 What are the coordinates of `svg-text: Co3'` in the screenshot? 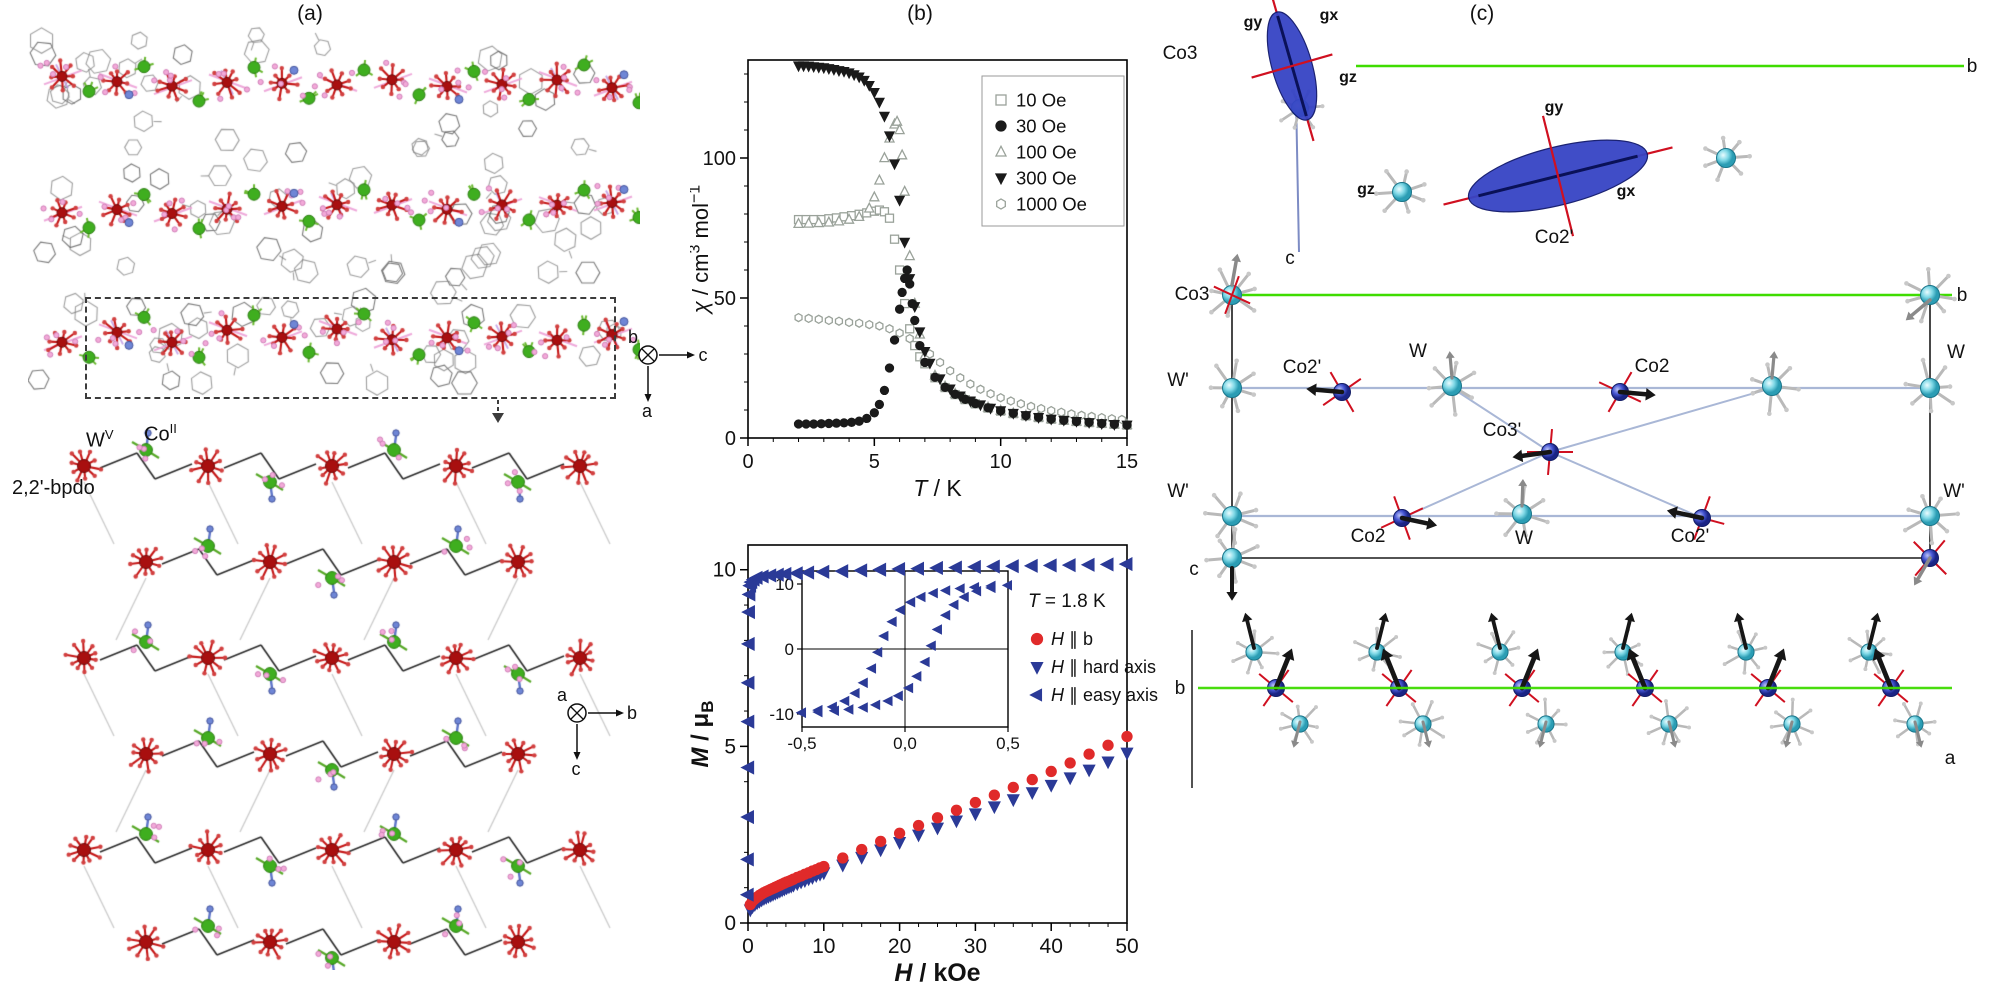 It's located at (1502, 430).